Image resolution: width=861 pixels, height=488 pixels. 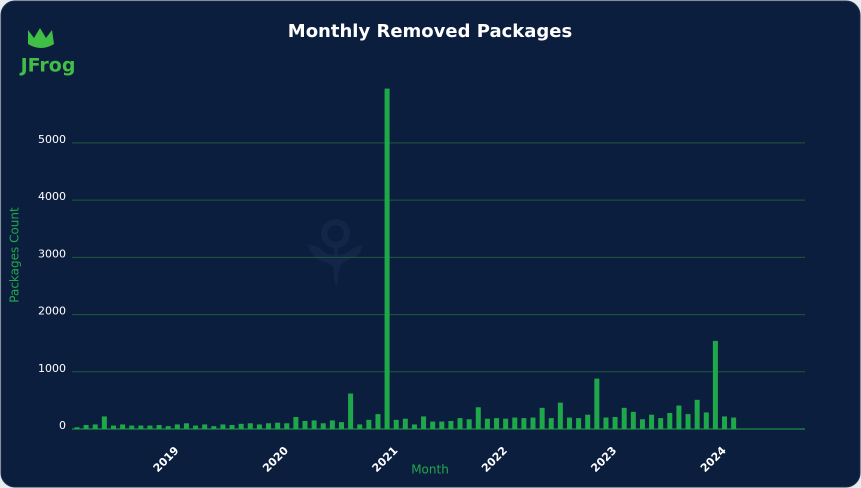 What do you see at coordinates (15, 255) in the screenshot?
I see `y-axis-label: Packages Count` at bounding box center [15, 255].